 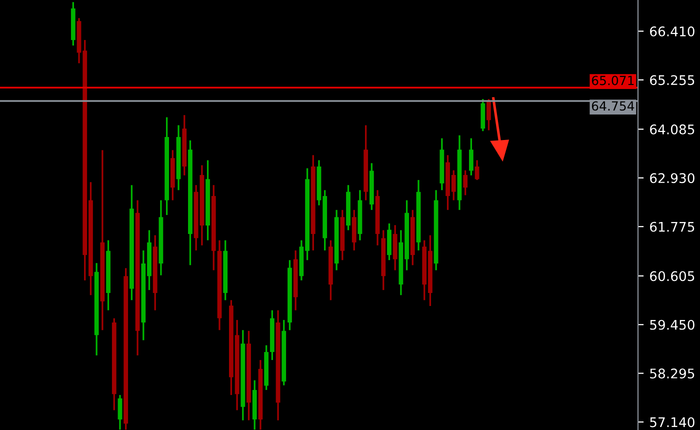 What do you see at coordinates (672, 129) in the screenshot?
I see `y-tick-label: 64.085` at bounding box center [672, 129].